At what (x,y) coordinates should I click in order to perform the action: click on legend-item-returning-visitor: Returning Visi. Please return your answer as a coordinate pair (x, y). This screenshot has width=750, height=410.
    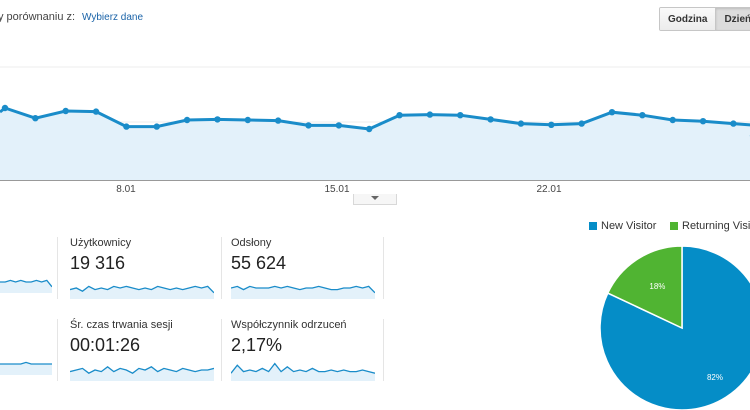
    Looking at the image, I should click on (710, 226).